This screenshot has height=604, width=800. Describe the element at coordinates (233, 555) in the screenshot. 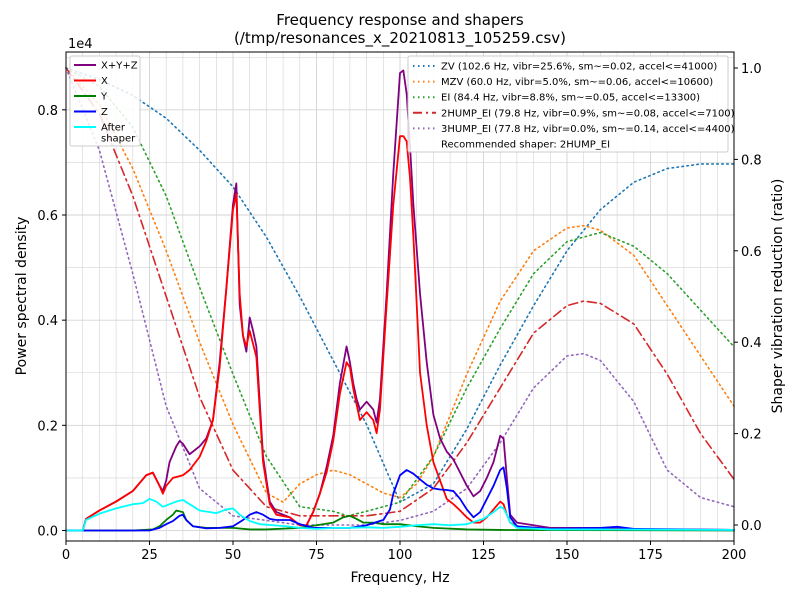

I see `x-tick-label: 50` at that location.